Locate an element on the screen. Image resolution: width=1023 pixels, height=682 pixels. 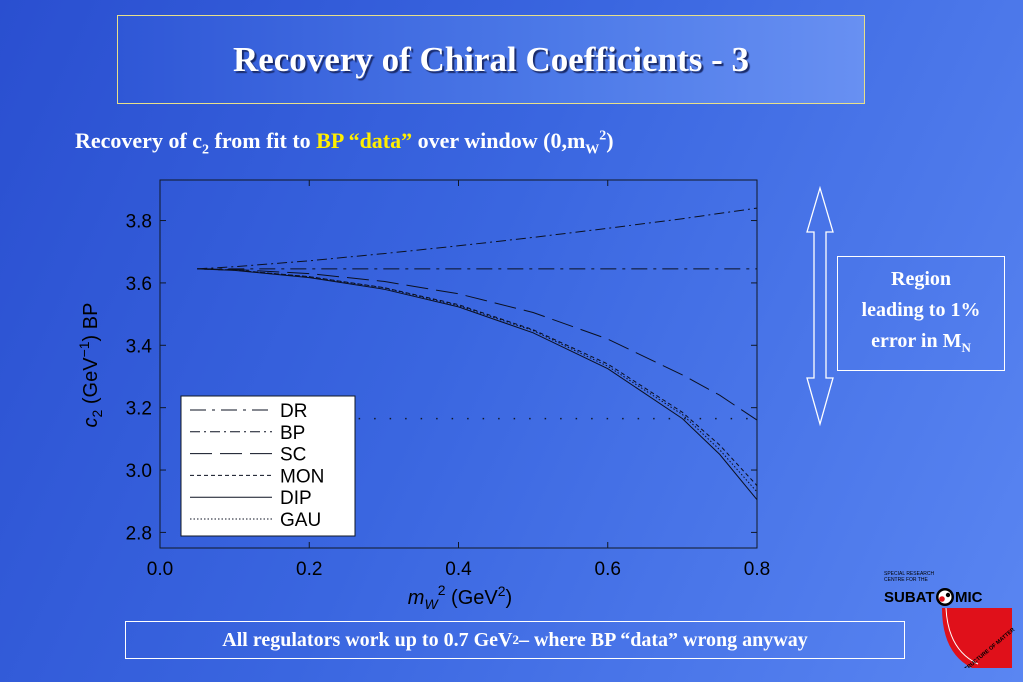
footer-part-b: – where BP “data” wrong anyway is located at coordinates (663, 639).